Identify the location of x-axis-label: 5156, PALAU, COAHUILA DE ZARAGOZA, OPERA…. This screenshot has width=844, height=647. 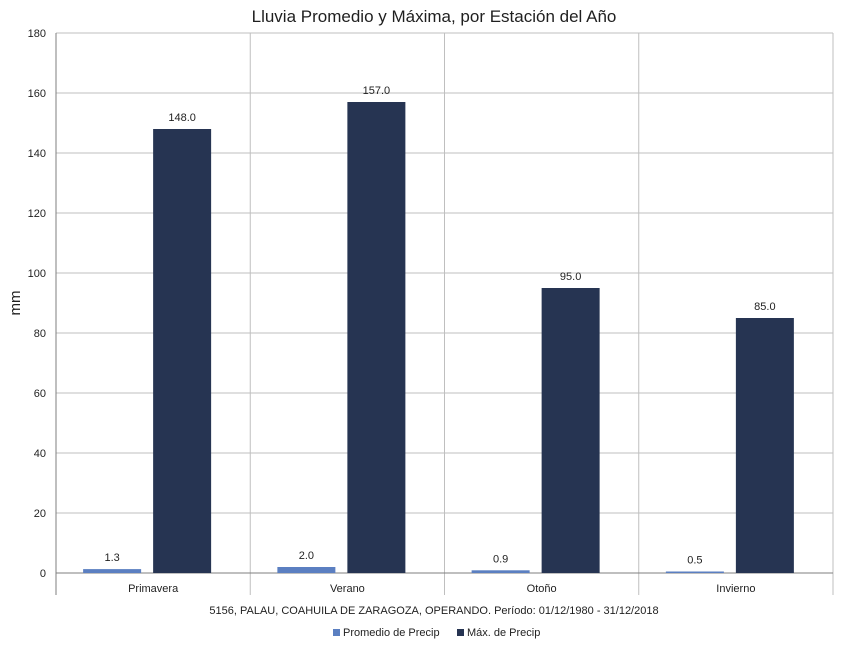
(433, 611).